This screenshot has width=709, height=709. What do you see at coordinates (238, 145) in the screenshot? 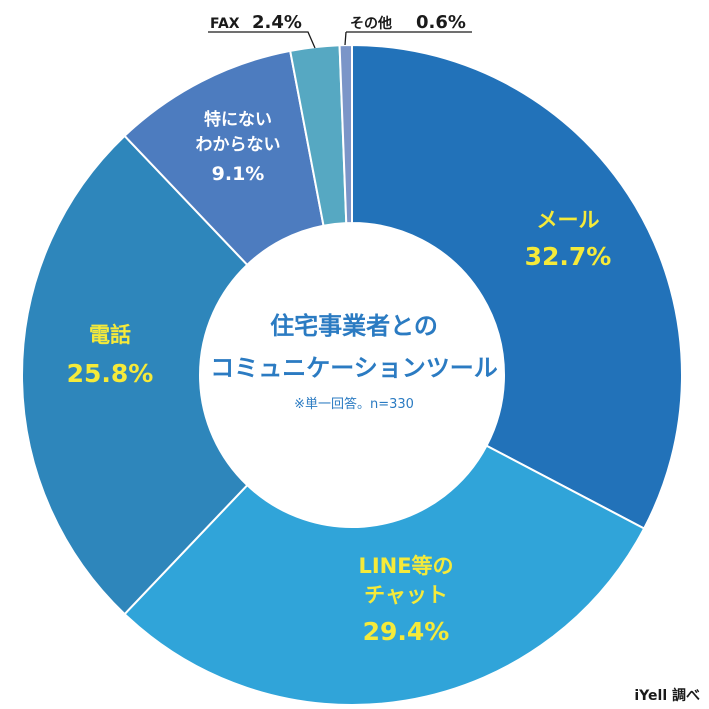
I see `slice-label-none-2: わからない` at bounding box center [238, 145].